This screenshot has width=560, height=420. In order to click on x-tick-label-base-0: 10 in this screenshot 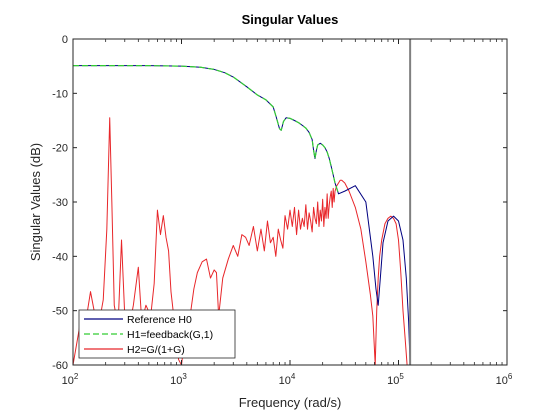, I will do `click(68, 381)`.